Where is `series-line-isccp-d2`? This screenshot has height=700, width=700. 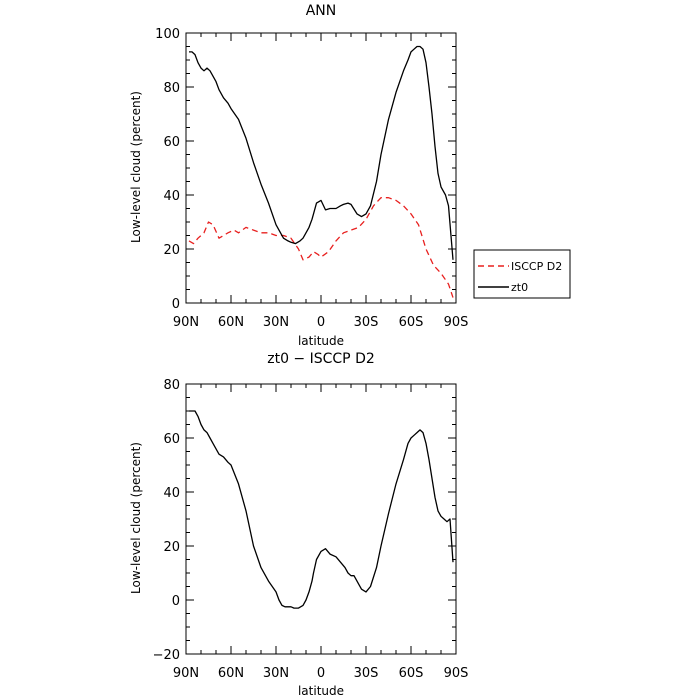 series-line-isccp-d2 is located at coordinates (321, 247).